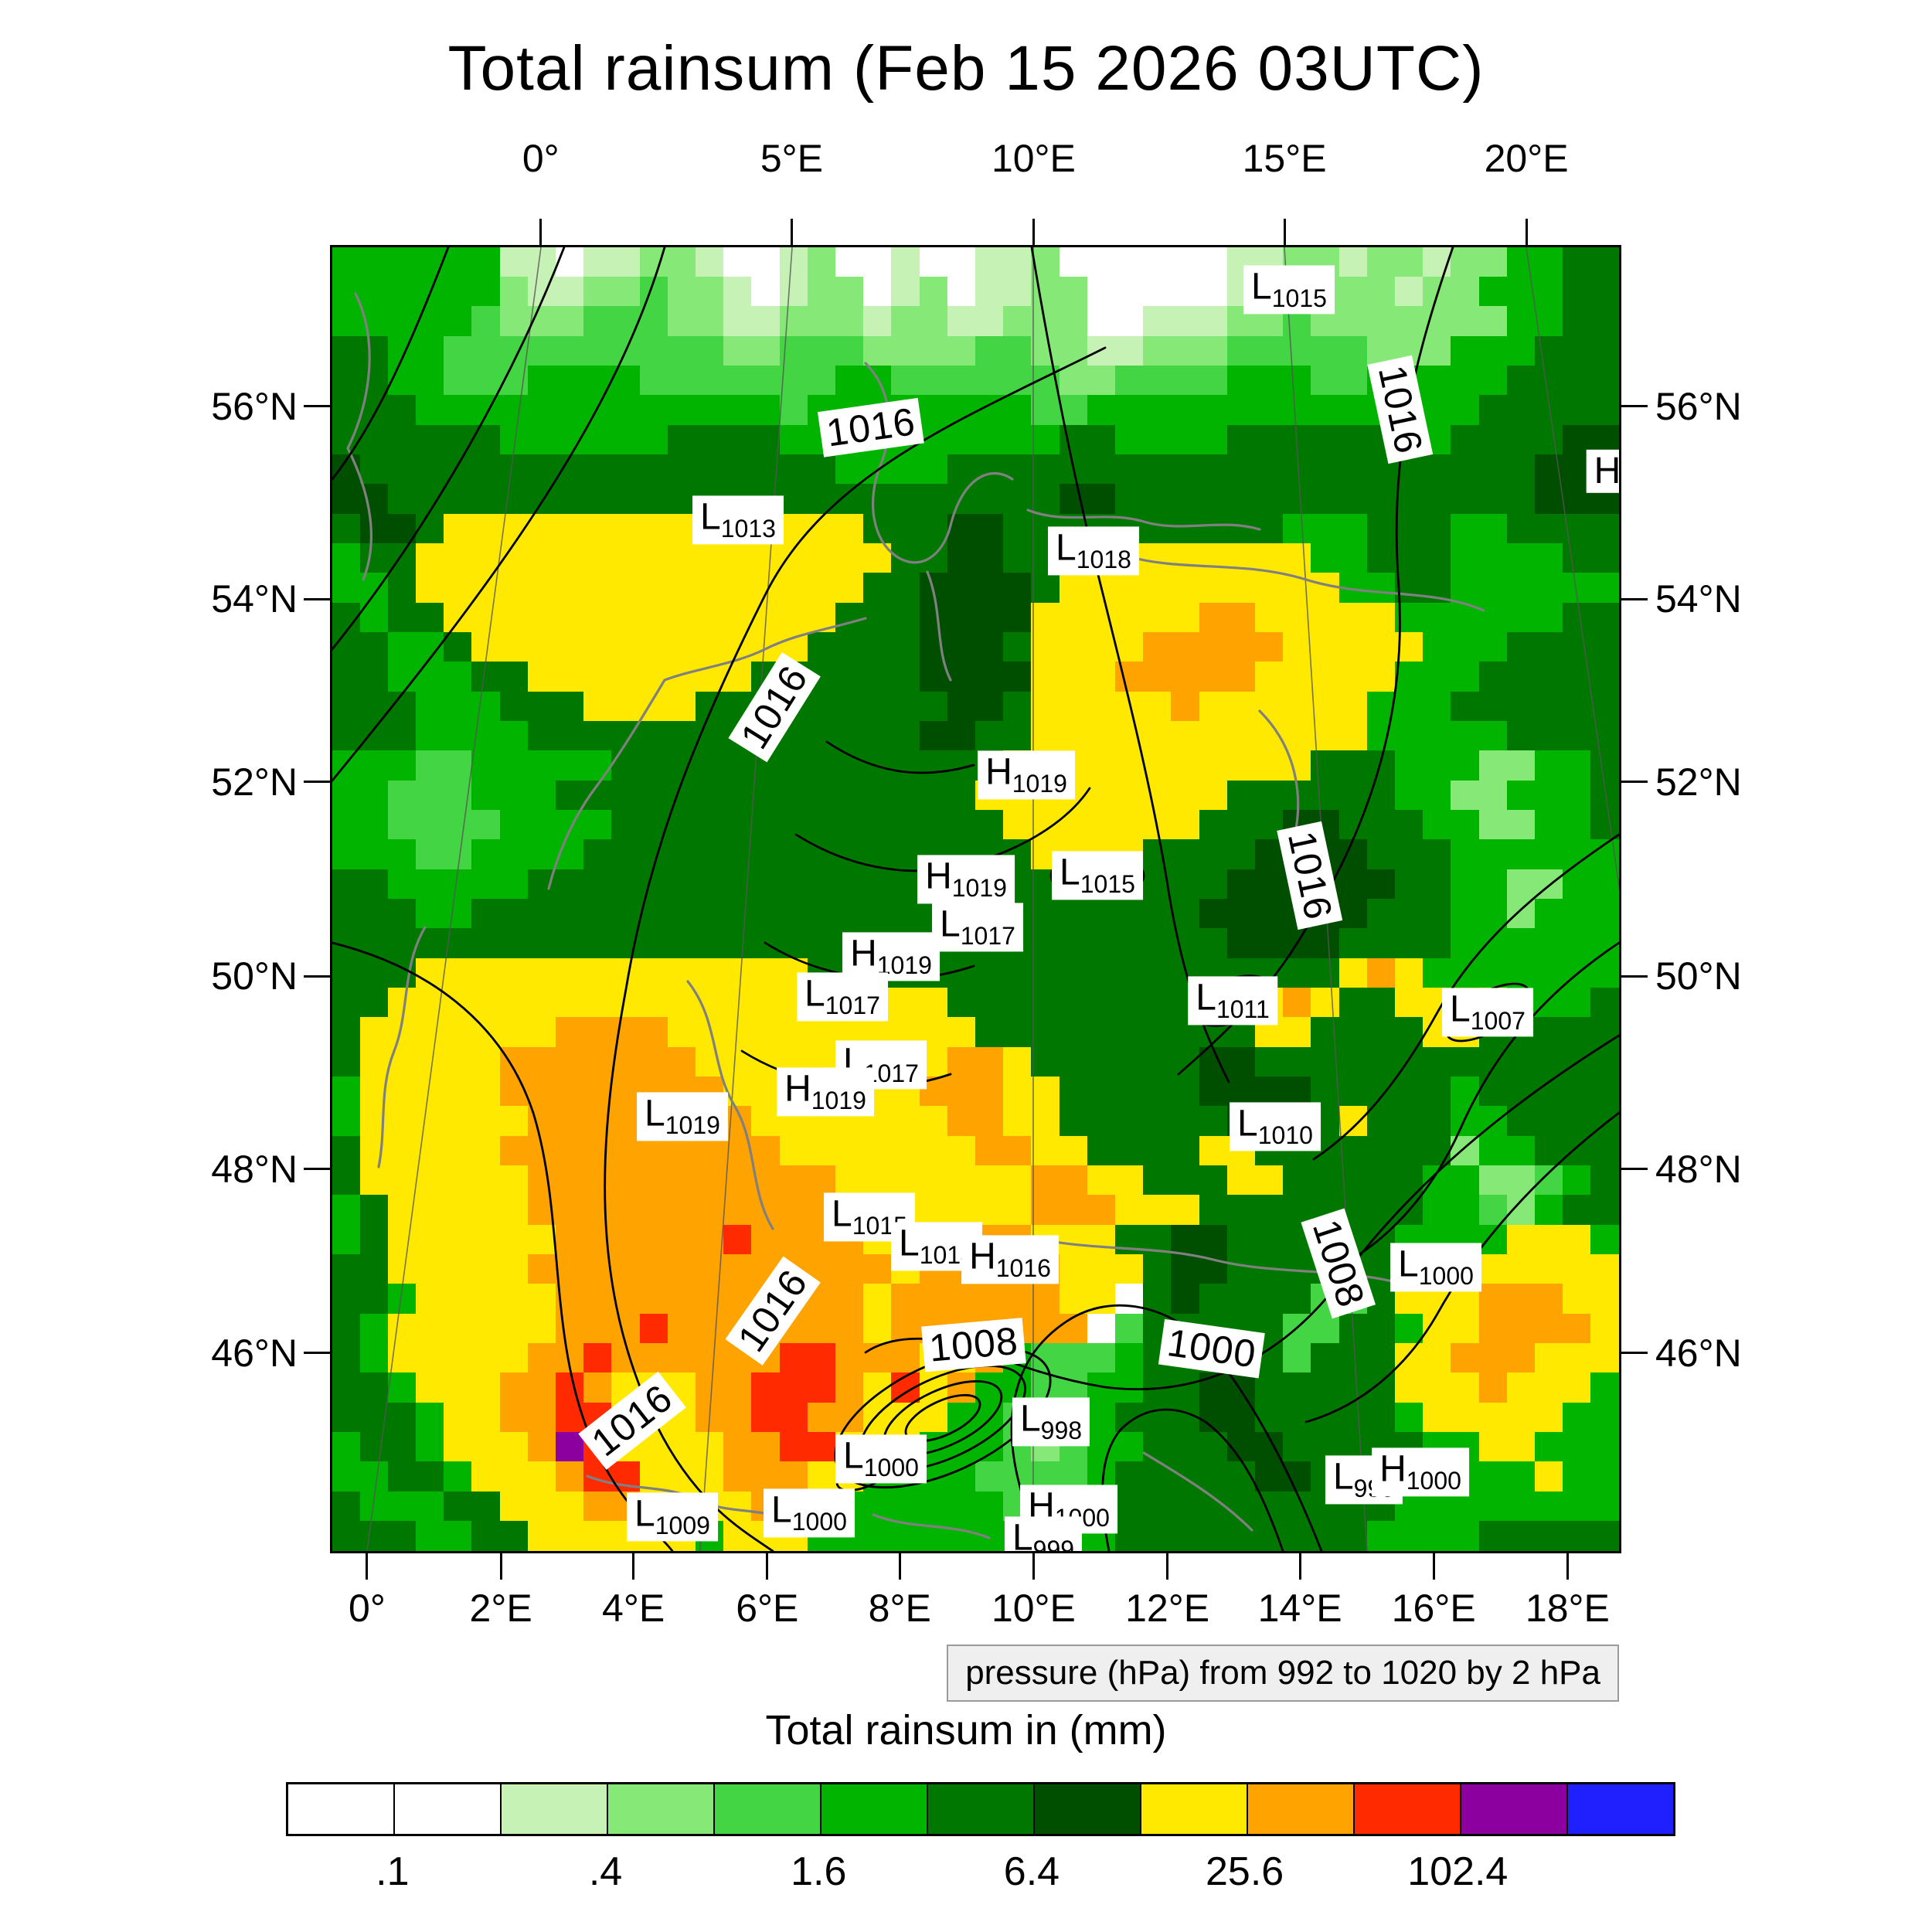 The width and height of the screenshot is (1932, 1932). What do you see at coordinates (1299, 1609) in the screenshot?
I see `axis-label-bottom: 14°E` at bounding box center [1299, 1609].